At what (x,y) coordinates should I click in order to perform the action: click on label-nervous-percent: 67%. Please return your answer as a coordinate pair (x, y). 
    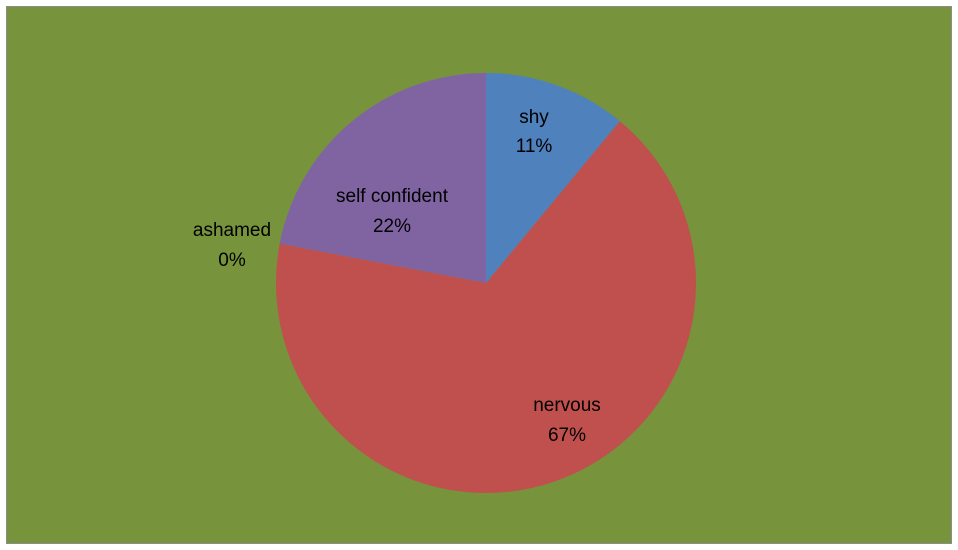
    Looking at the image, I should click on (567, 435).